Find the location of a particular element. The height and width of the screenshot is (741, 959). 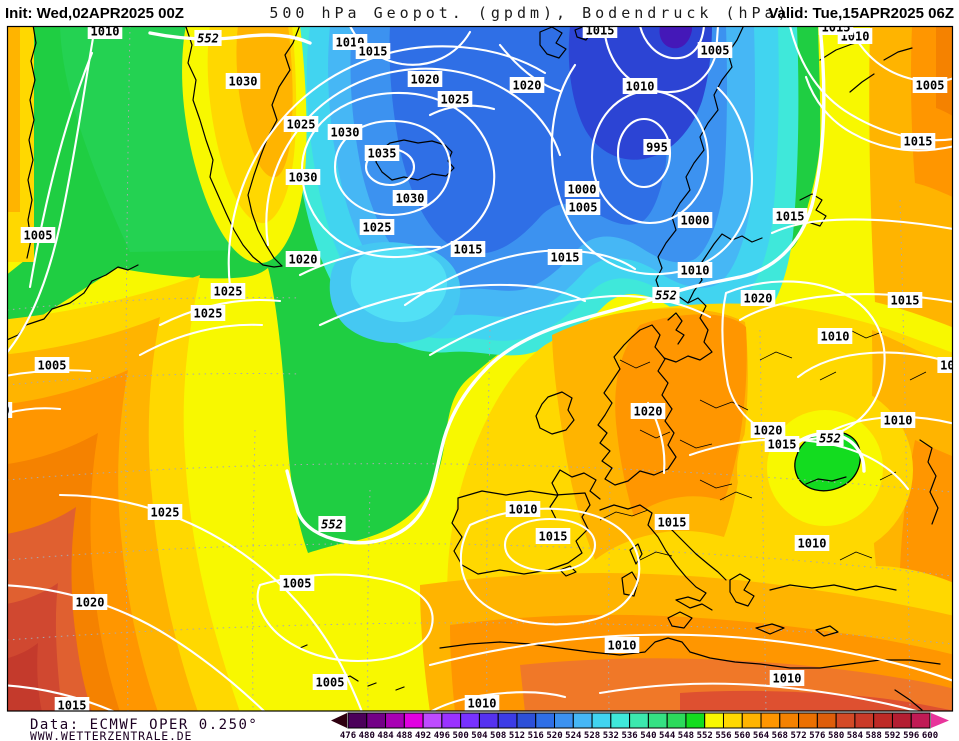

colorbar-tick-label: 516 is located at coordinates (536, 736).